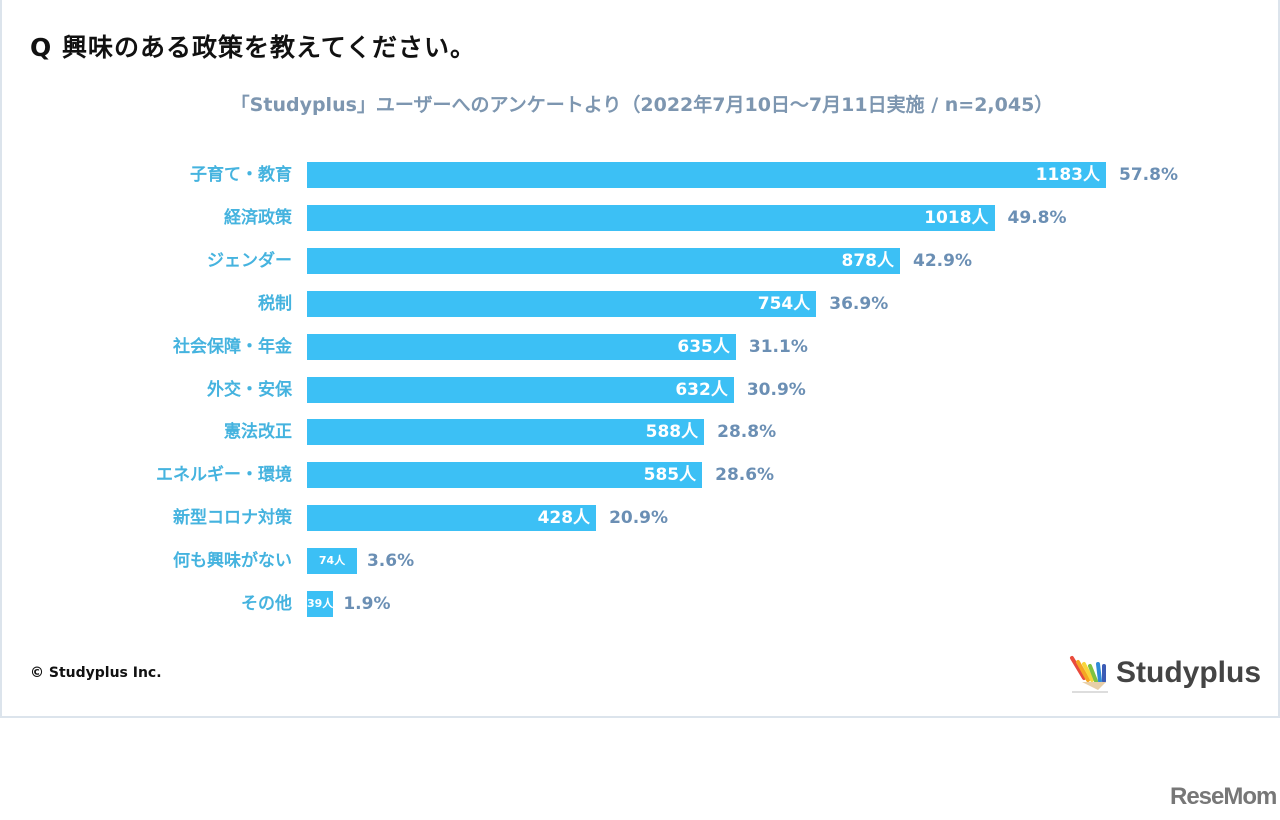 This screenshot has width=1280, height=820. I want to click on bar-row: その他 39人 1.9%, so click(641, 604).